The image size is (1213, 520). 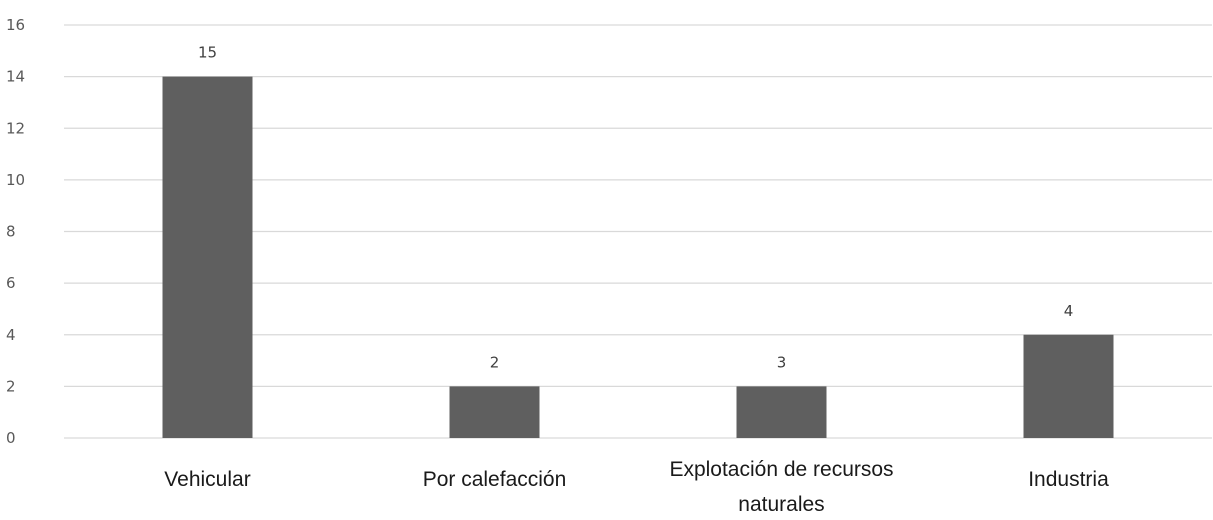 I want to click on data-label-1: 2, so click(x=495, y=362).